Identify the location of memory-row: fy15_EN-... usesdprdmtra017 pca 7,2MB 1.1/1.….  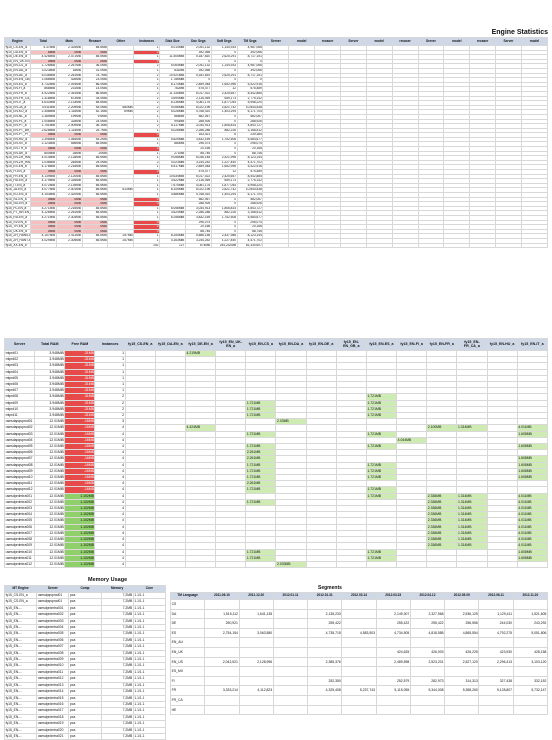
(85, 711).